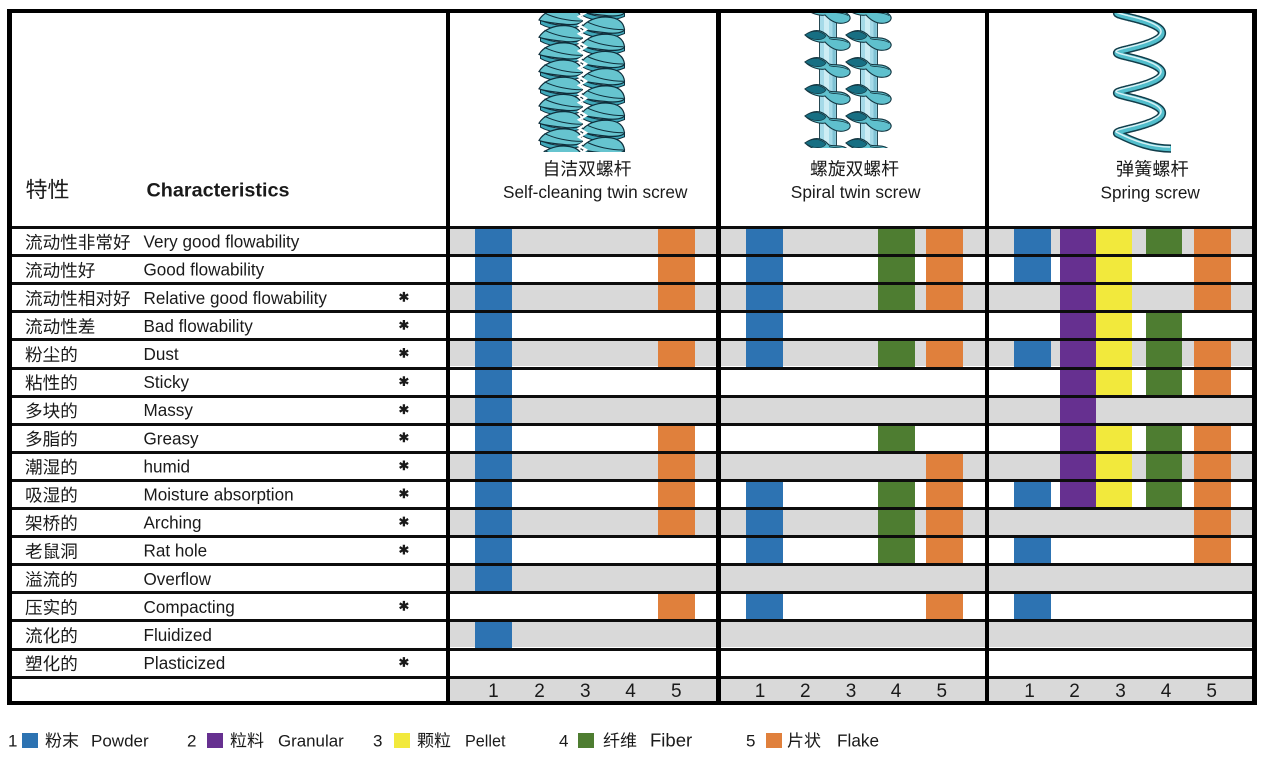  What do you see at coordinates (311, 741) in the screenshot?
I see `svg-text: Granular` at bounding box center [311, 741].